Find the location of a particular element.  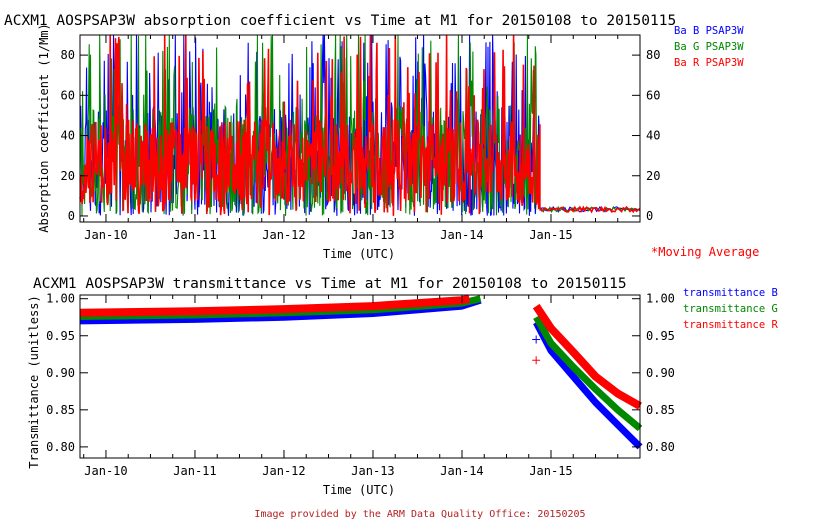

absorption-y-tick-label: 80 is located at coordinates (68, 55).